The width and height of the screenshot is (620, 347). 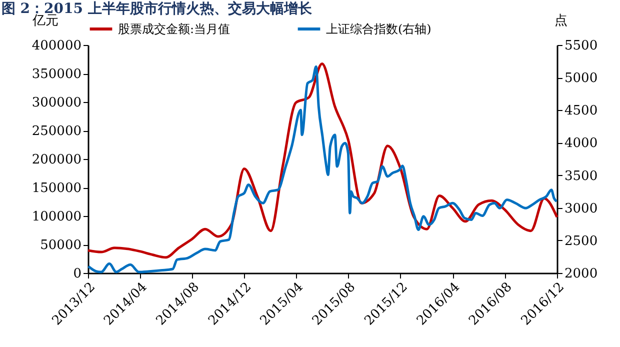 I want to click on y2-tick-label: 4500, so click(x=581, y=111).